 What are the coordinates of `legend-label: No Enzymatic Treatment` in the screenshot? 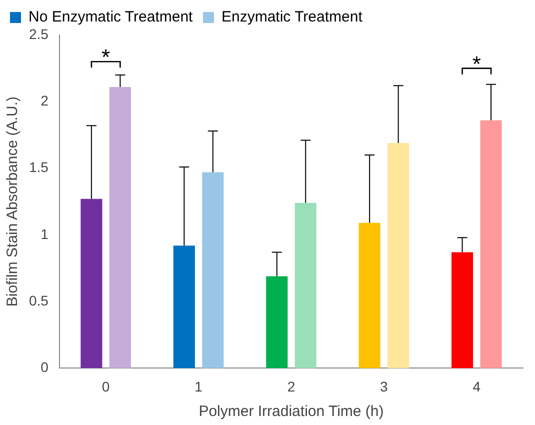 It's located at (111, 17).